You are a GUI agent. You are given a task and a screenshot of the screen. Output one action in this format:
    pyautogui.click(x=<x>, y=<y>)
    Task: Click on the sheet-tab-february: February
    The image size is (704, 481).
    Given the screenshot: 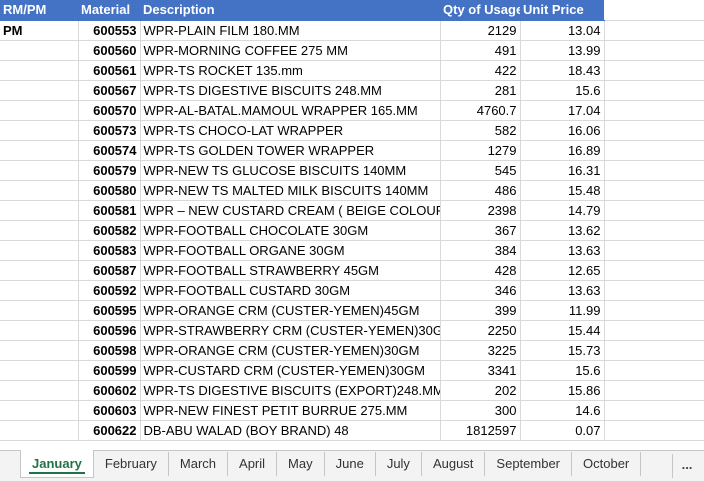 What is the action you would take?
    pyautogui.click(x=131, y=464)
    